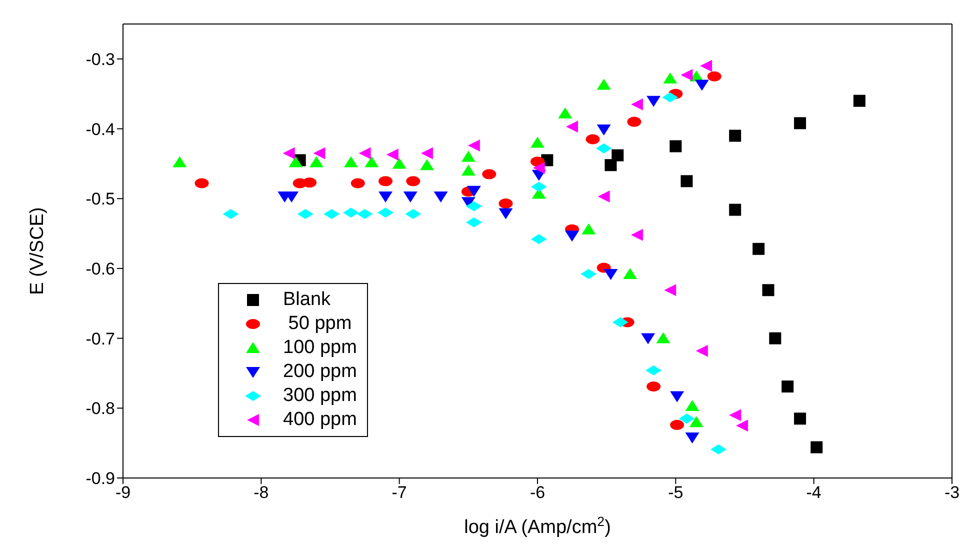 The width and height of the screenshot is (979, 556). Describe the element at coordinates (100, 268) in the screenshot. I see `y-tick-label: -0.6` at that location.